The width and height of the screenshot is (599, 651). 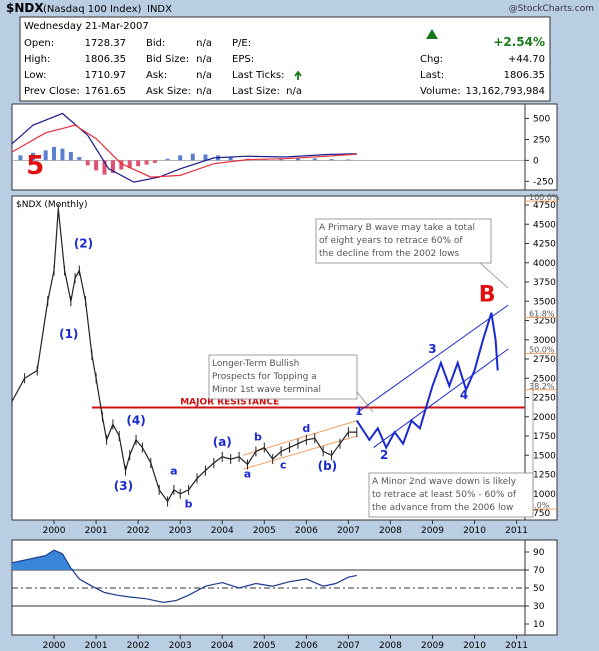 I want to click on minor-2nd-note-box, so click(x=451, y=495).